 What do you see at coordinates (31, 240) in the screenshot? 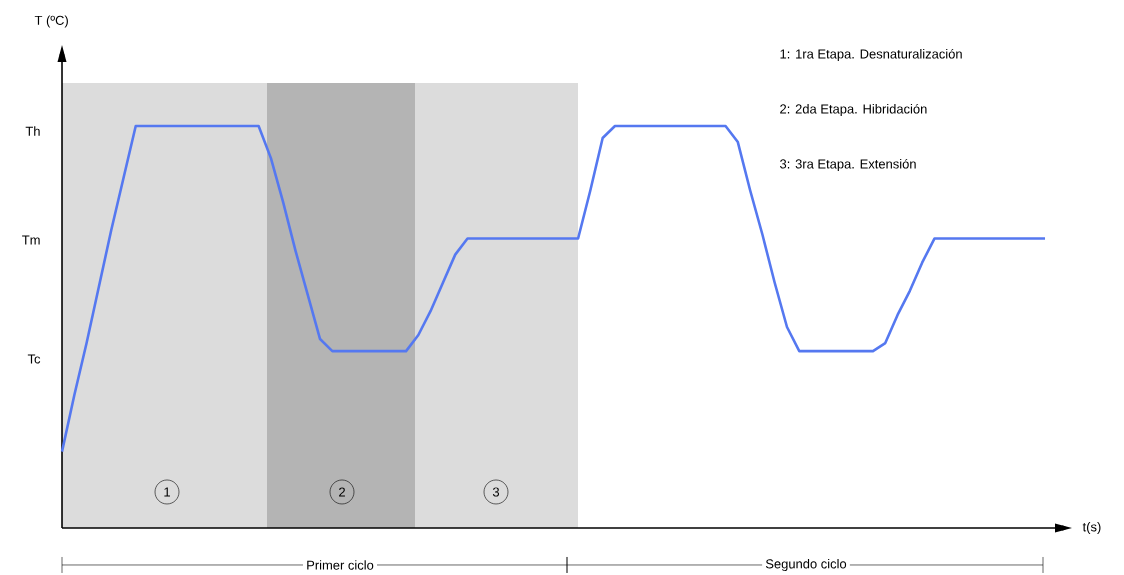
I see `text: Tm` at bounding box center [31, 240].